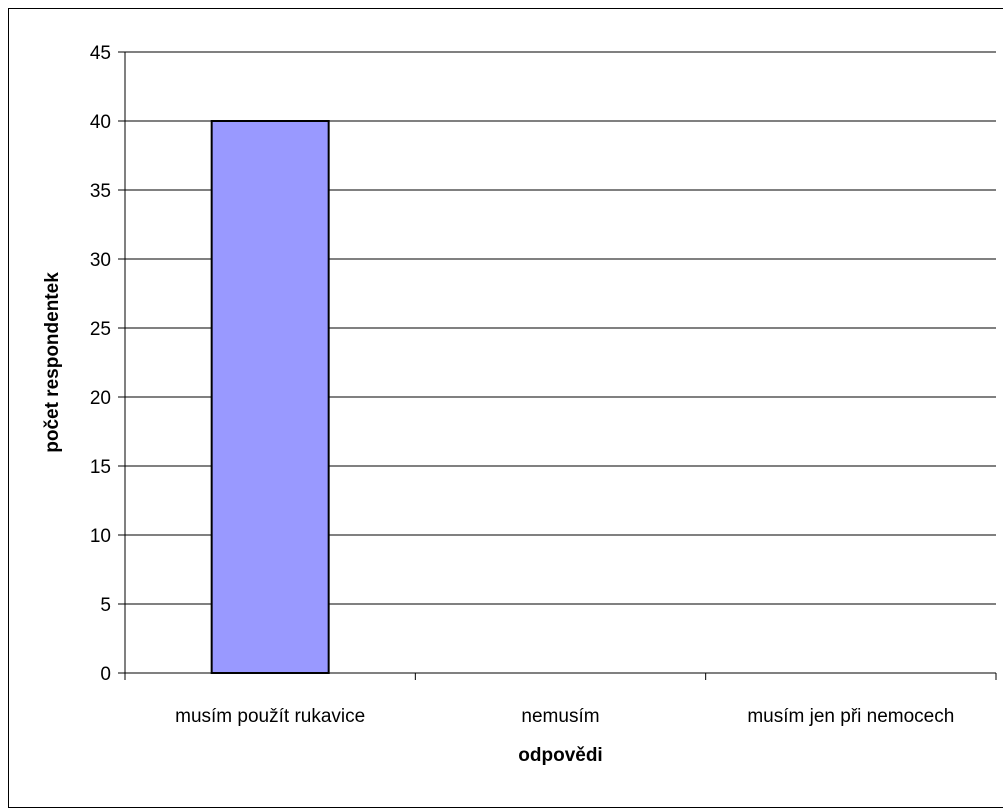  Describe the element at coordinates (850, 716) in the screenshot. I see `x-tick-label: musím jen při nemocech` at that location.